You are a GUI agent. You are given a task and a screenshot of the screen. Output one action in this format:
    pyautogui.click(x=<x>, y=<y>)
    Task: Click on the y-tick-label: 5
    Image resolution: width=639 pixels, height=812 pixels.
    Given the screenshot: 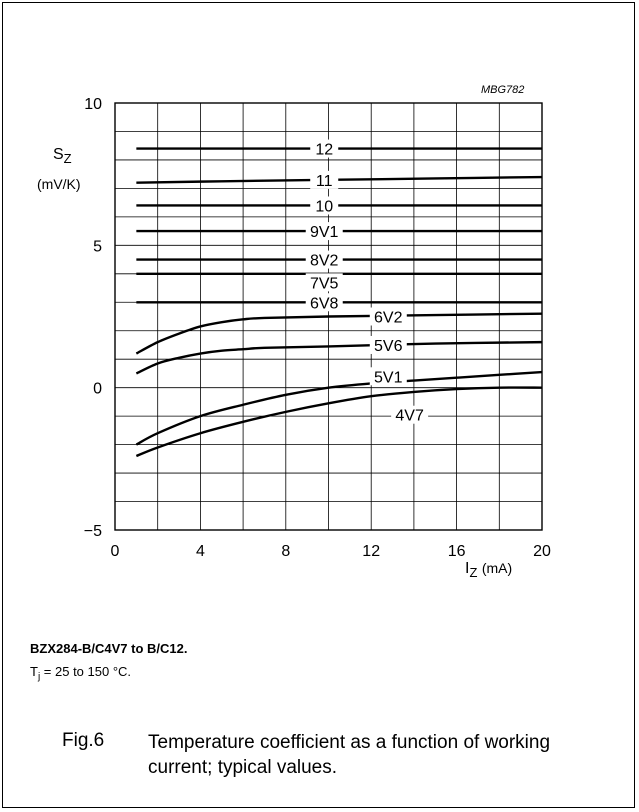 What is the action you would take?
    pyautogui.click(x=97, y=246)
    